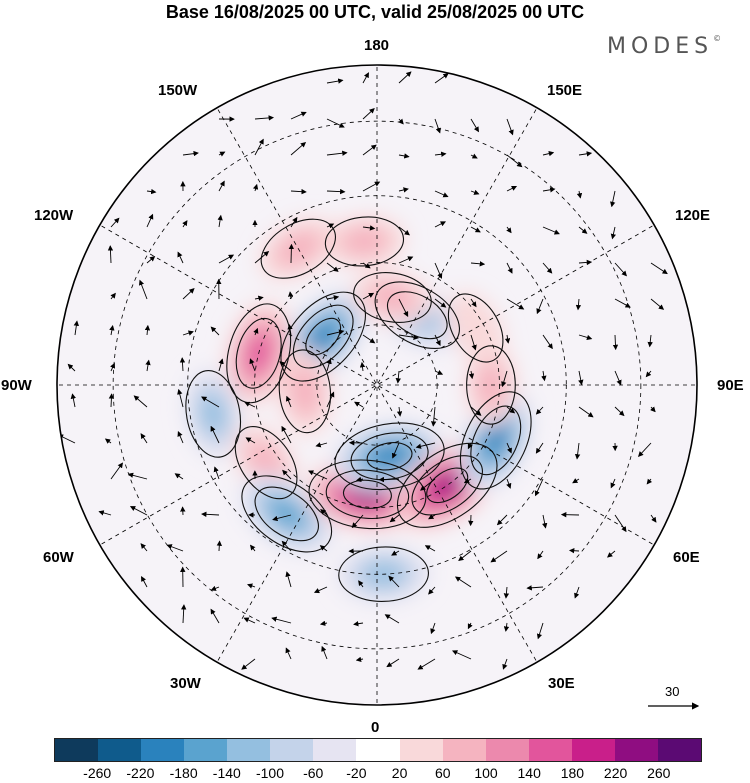 This screenshot has height=783, width=750. Describe the element at coordinates (529, 773) in the screenshot. I see `colorbar-tick-label: 140` at that location.